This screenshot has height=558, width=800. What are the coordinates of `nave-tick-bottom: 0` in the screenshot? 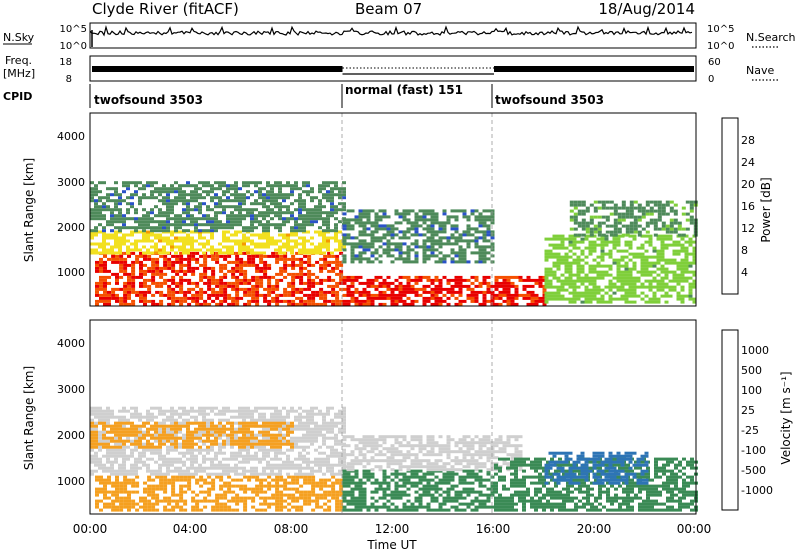 It's located at (711, 79).